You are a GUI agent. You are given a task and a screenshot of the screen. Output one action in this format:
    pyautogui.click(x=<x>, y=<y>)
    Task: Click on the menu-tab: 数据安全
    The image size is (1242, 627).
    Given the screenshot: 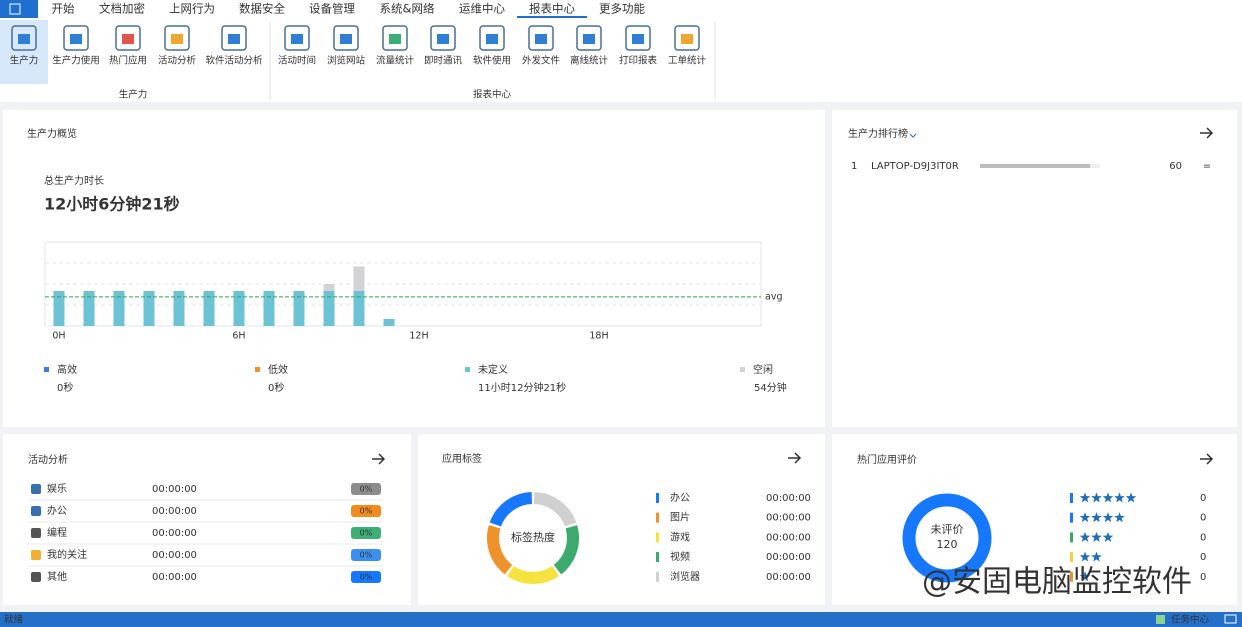 What is the action you would take?
    pyautogui.click(x=262, y=9)
    